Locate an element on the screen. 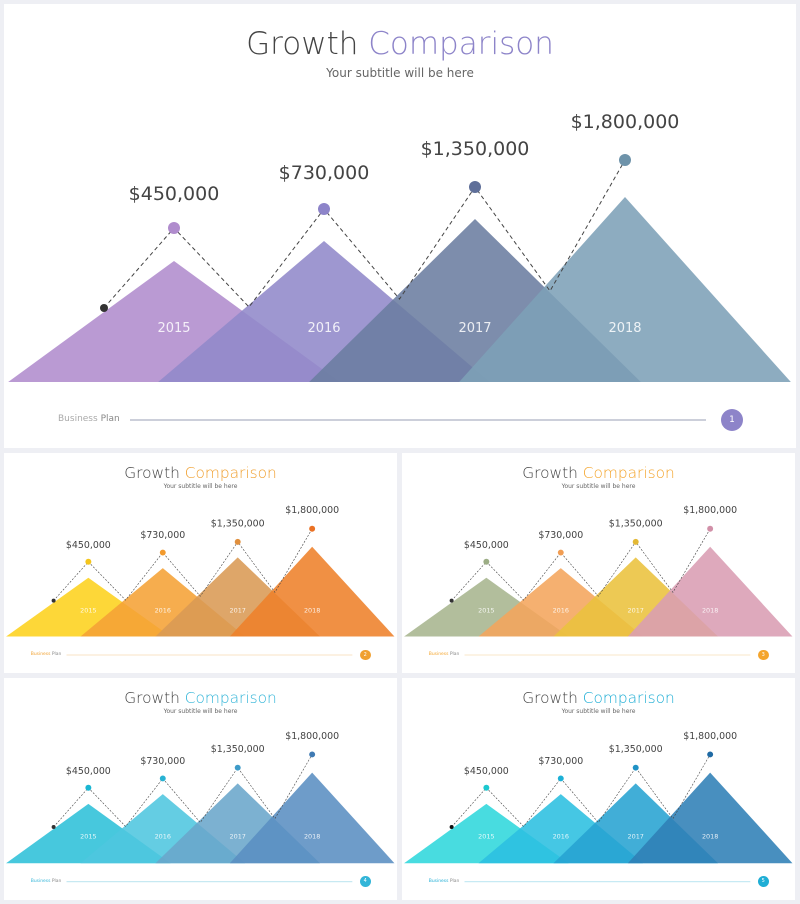 The image size is (800, 904). page-number-badge: 3 is located at coordinates (763, 655).